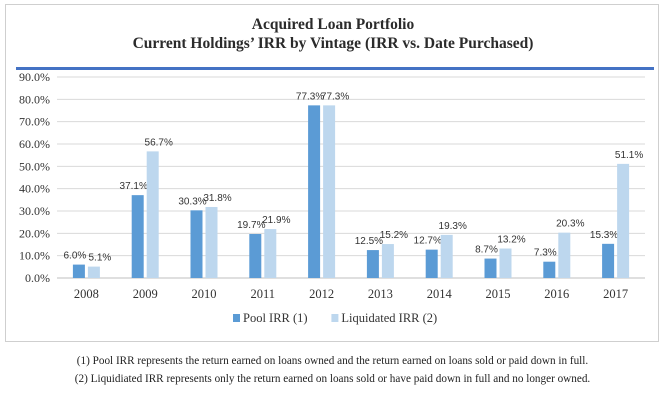 The height and width of the screenshot is (402, 665). Describe the element at coordinates (34, 211) in the screenshot. I see `y-tick-label: 30.0%` at that location.